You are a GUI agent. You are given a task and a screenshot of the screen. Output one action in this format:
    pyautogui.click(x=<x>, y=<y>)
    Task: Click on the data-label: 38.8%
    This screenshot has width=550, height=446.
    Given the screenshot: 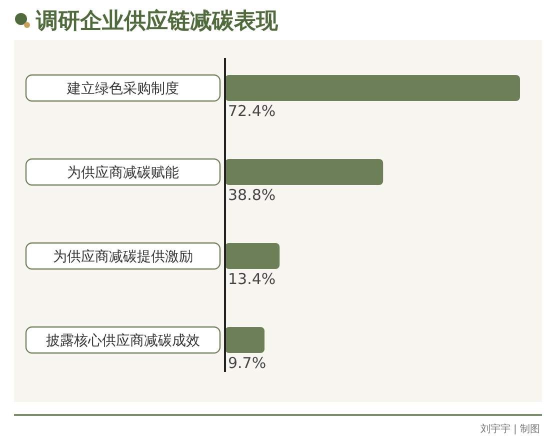 What is the action you would take?
    pyautogui.click(x=252, y=195)
    